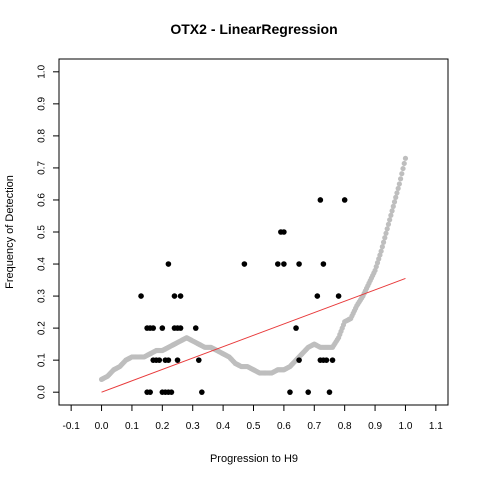 This screenshot has height=480, width=480. What do you see at coordinates (132, 426) in the screenshot?
I see `x-tick-label: 0.1` at bounding box center [132, 426].